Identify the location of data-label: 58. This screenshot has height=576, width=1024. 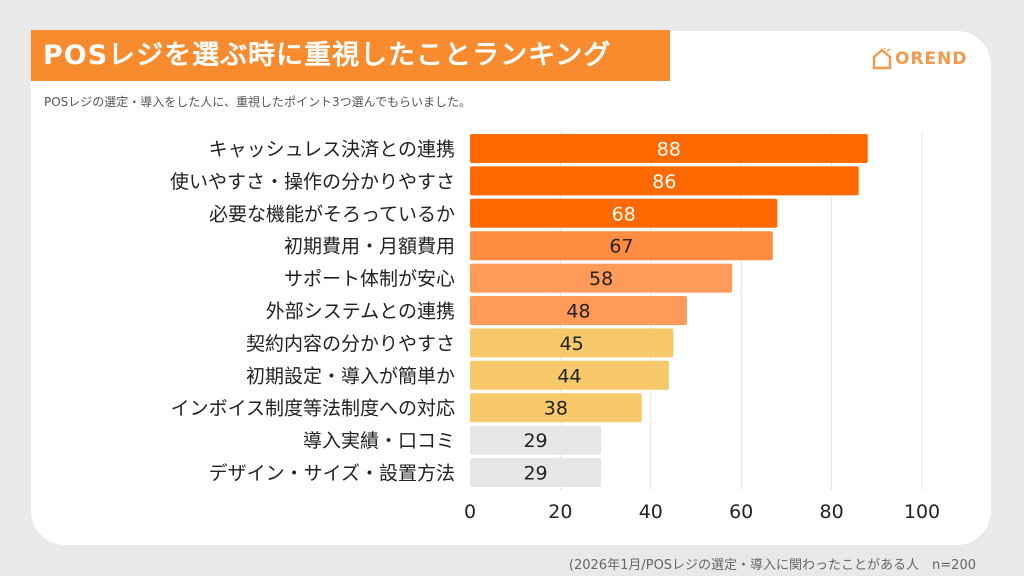
(601, 279).